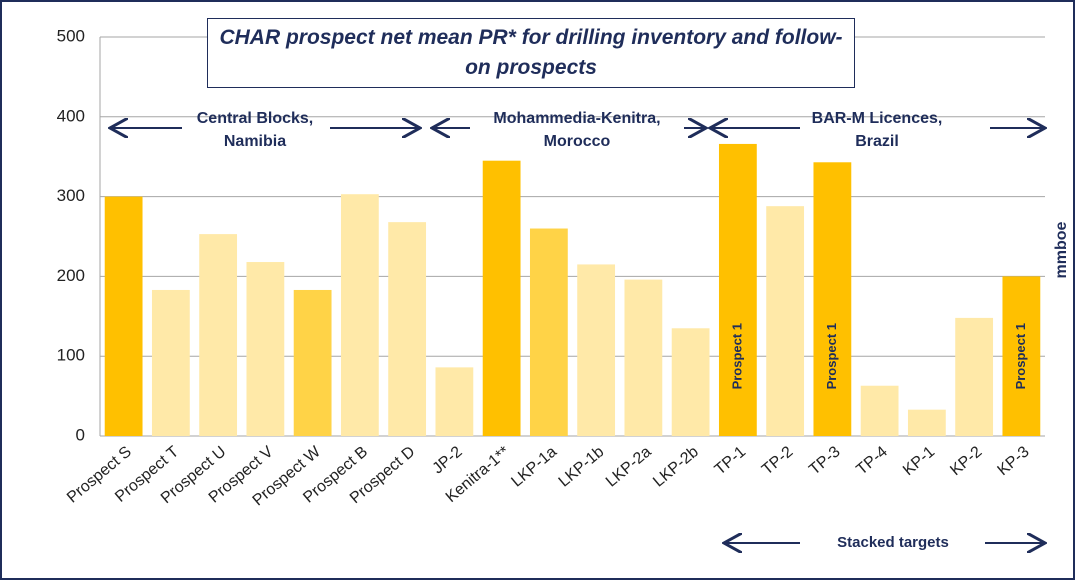 This screenshot has width=1076, height=581. I want to click on y-tick-label: 0, so click(80, 434).